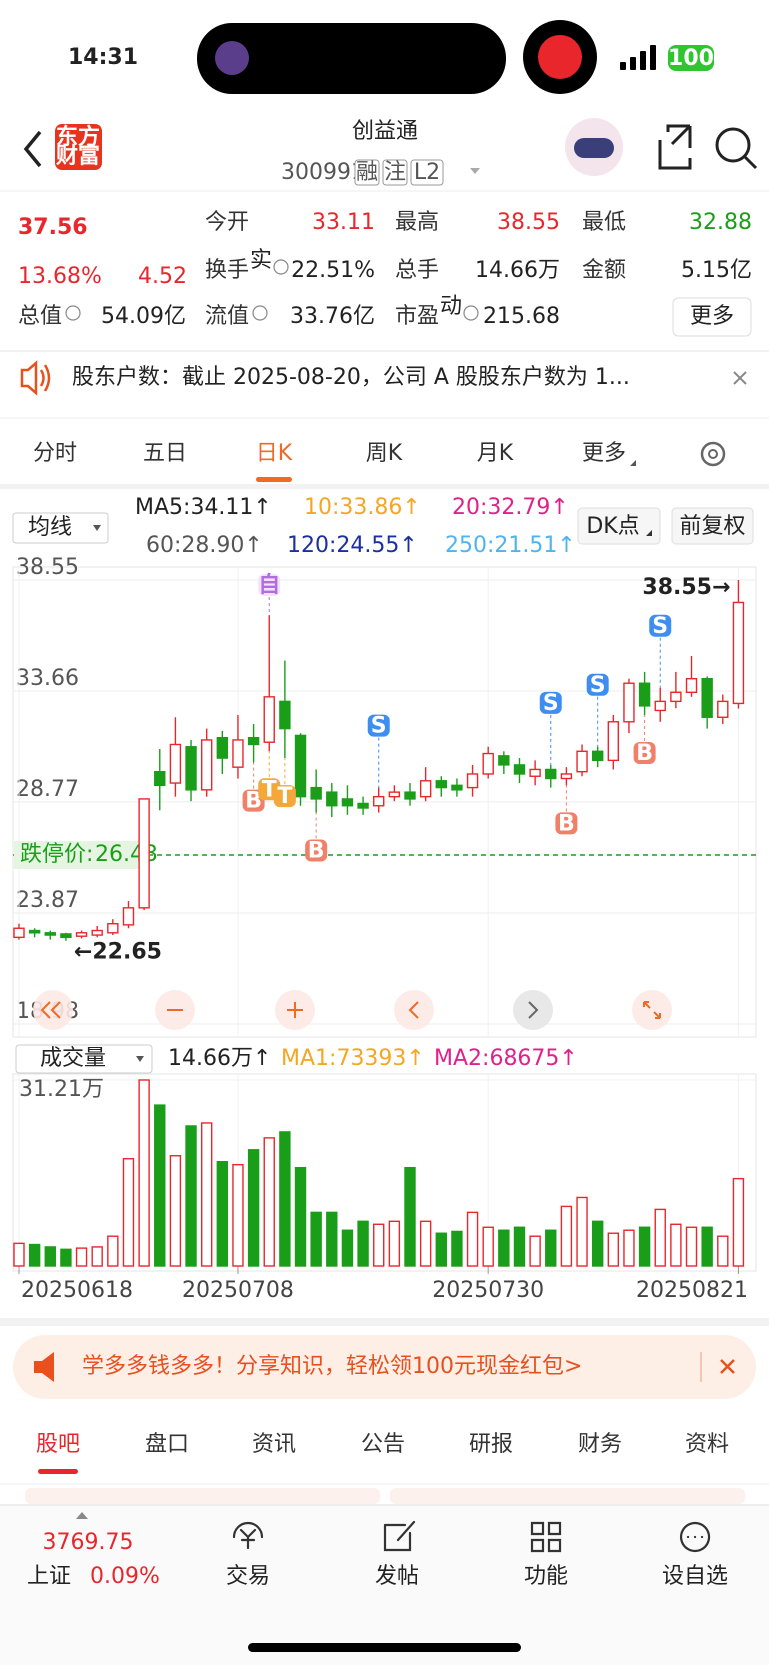  What do you see at coordinates (274, 453) in the screenshot?
I see `tab: 日K` at bounding box center [274, 453].